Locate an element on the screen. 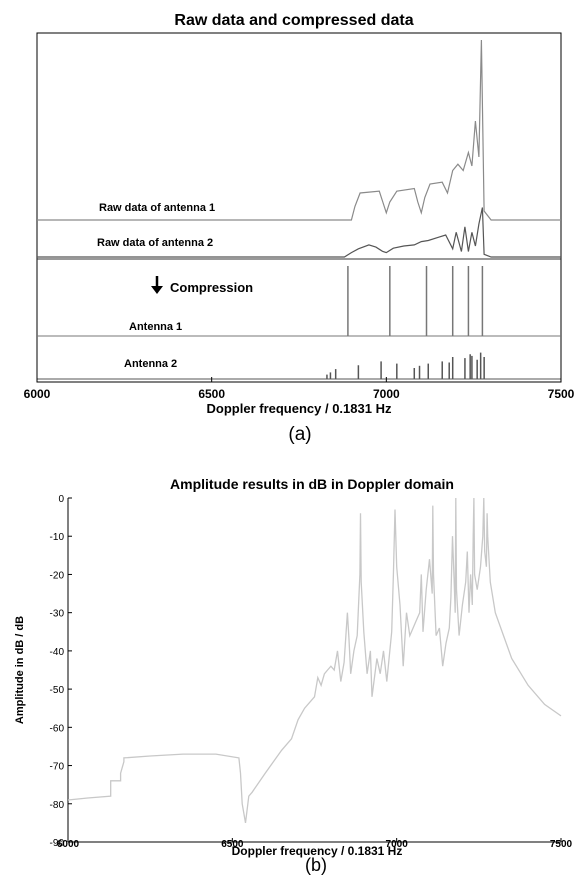 This screenshot has height=875, width=584. y-tick-label: -50 is located at coordinates (57, 690).